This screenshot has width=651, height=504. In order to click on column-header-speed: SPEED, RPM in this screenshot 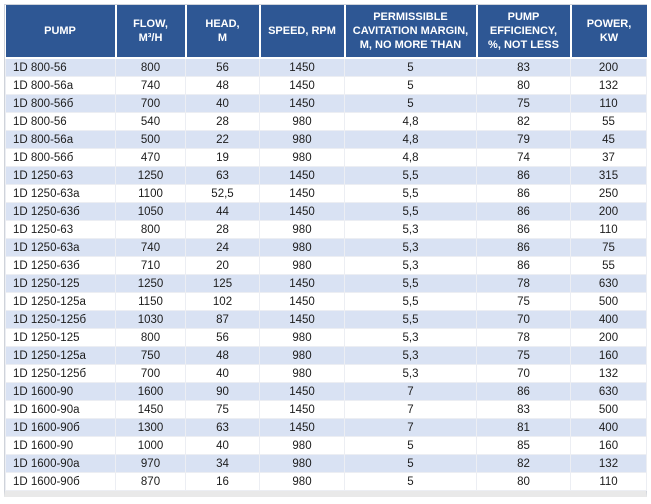, I will do `click(302, 32)`.